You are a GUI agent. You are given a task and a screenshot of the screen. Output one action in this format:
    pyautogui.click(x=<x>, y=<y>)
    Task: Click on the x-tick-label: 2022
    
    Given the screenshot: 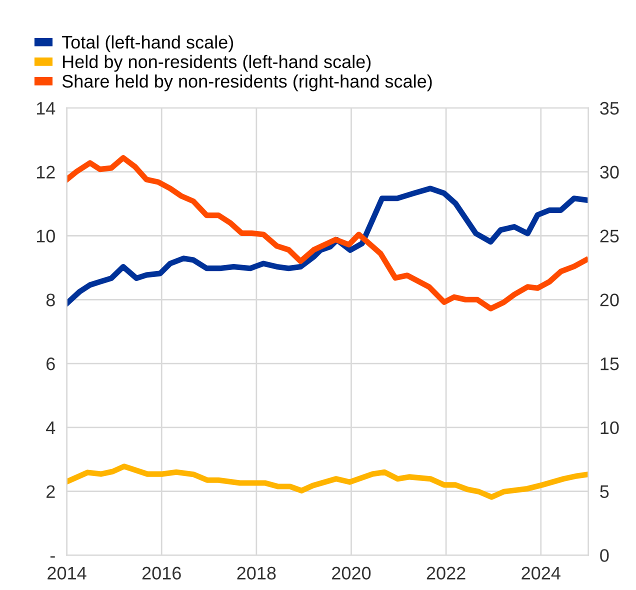 What is the action you would take?
    pyautogui.click(x=446, y=573)
    